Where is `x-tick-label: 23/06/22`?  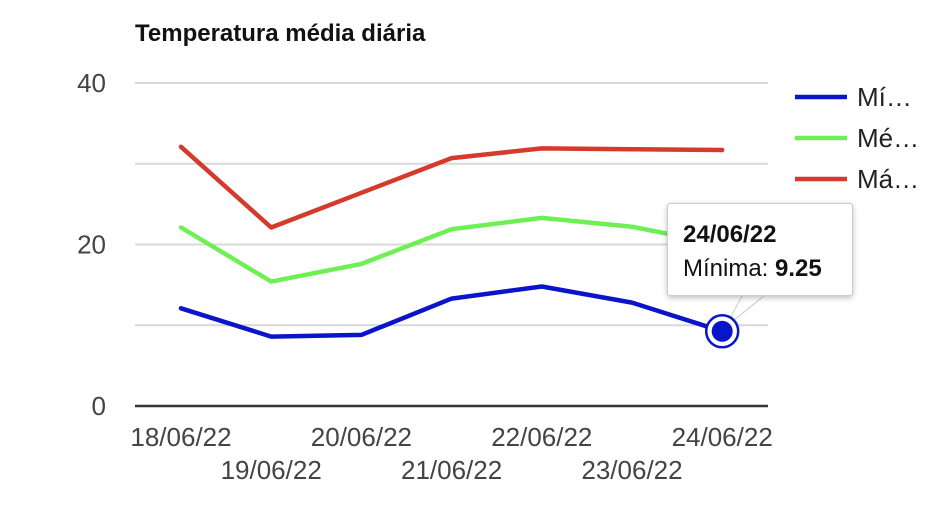
x-tick-label: 23/06/22 is located at coordinates (631, 470).